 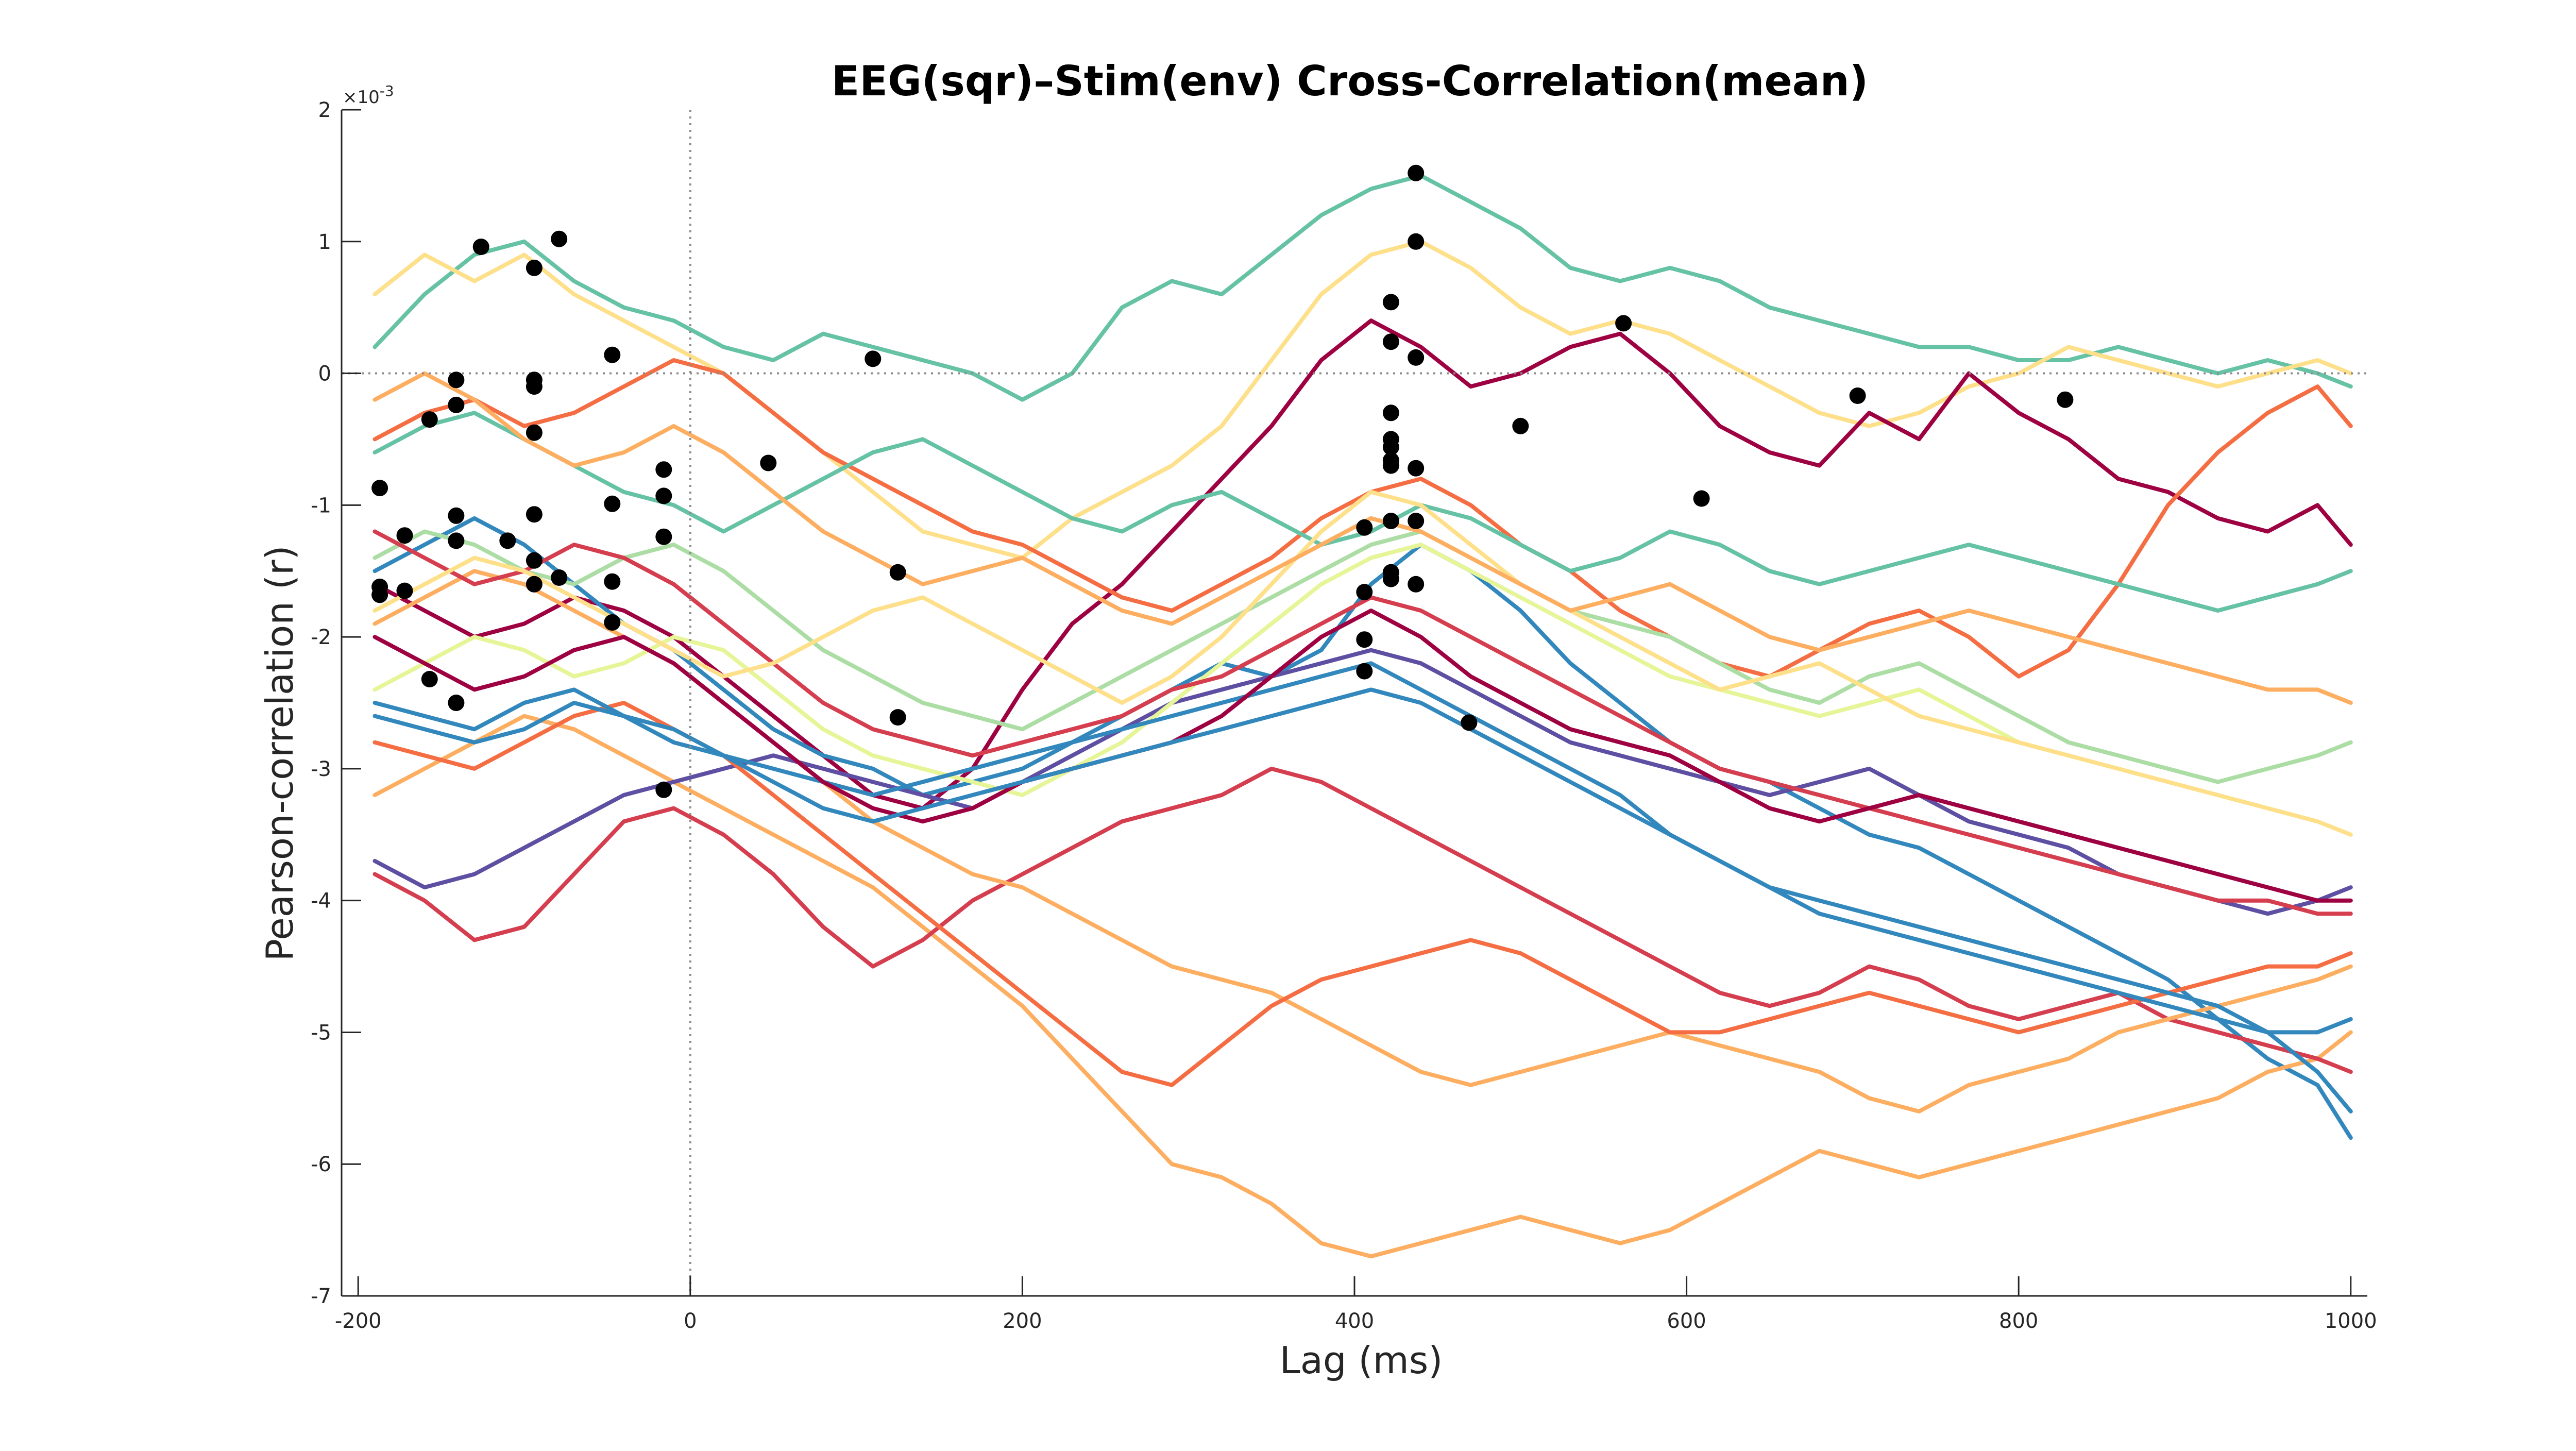 I want to click on x-tick-label: 400, so click(x=1354, y=1321).